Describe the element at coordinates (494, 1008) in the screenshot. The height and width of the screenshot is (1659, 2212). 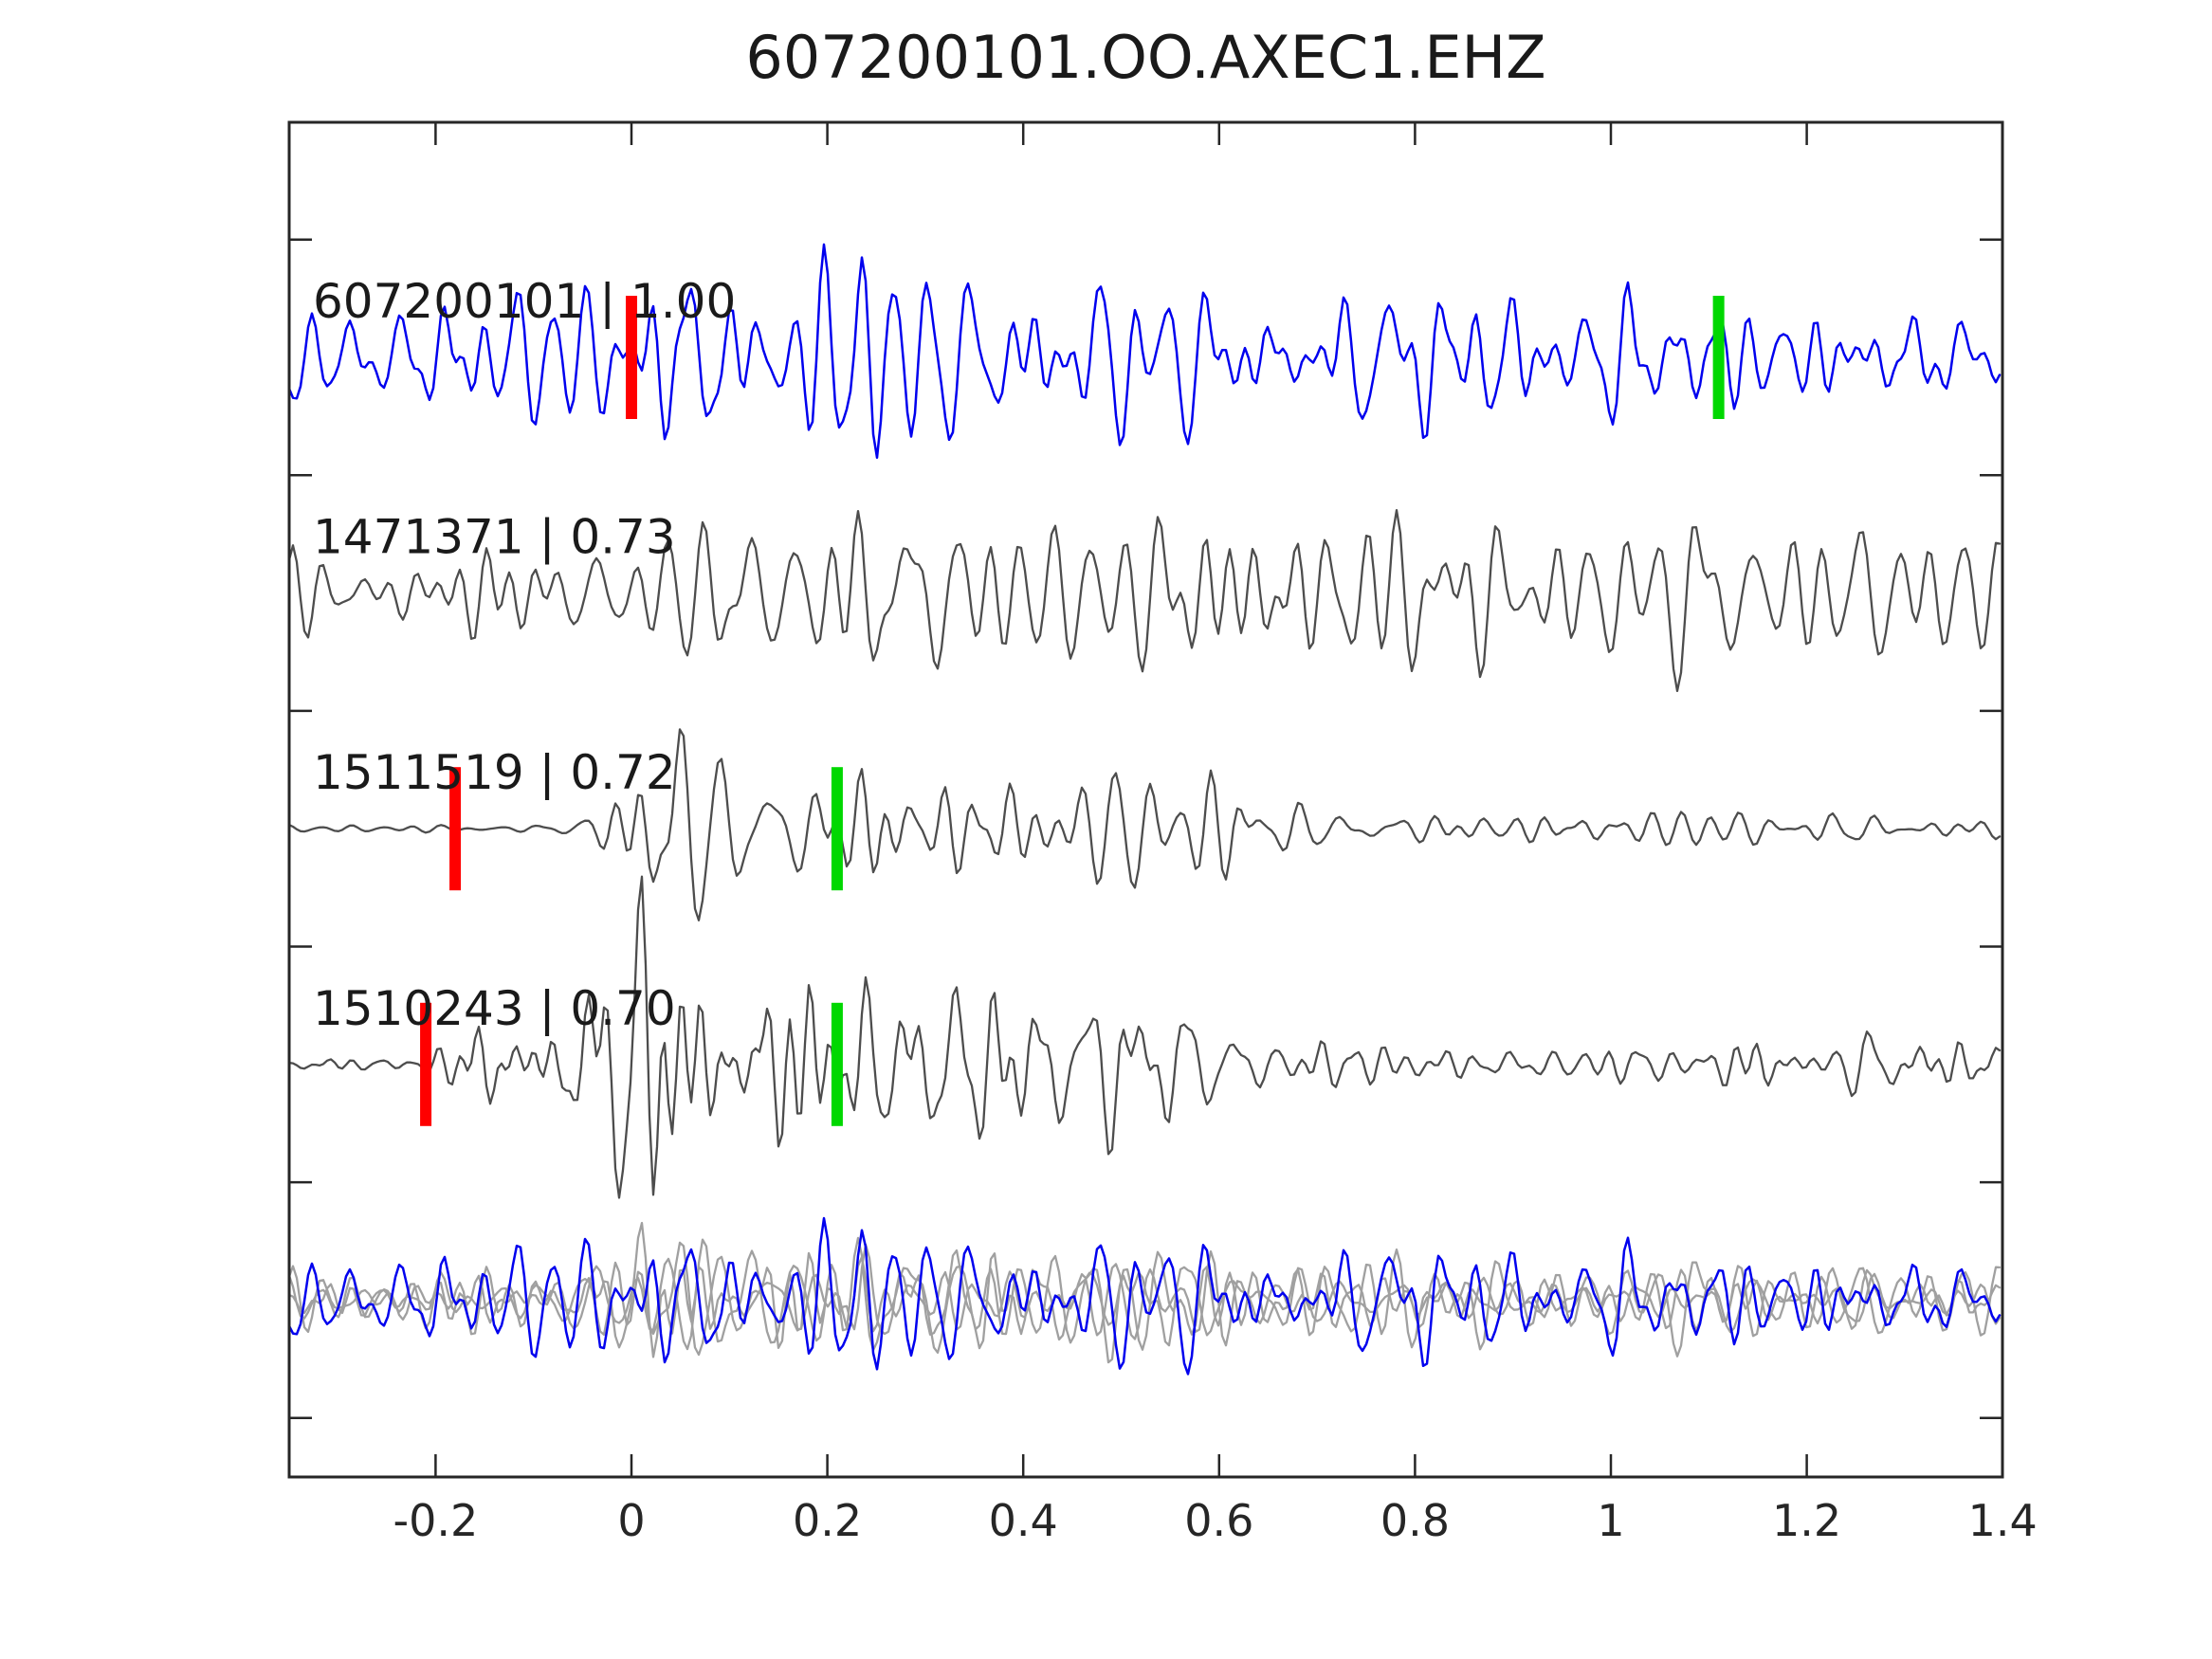
I see `trace-1510243-label: 1510243 | 0.70` at that location.